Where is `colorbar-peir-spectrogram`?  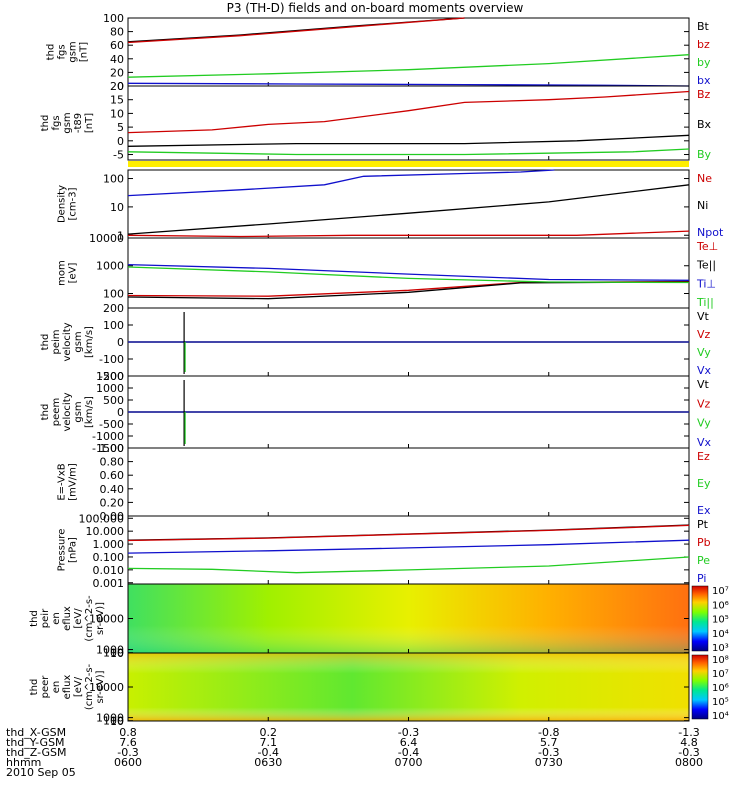
colorbar-peir-spectrogram is located at coordinates (700, 618).